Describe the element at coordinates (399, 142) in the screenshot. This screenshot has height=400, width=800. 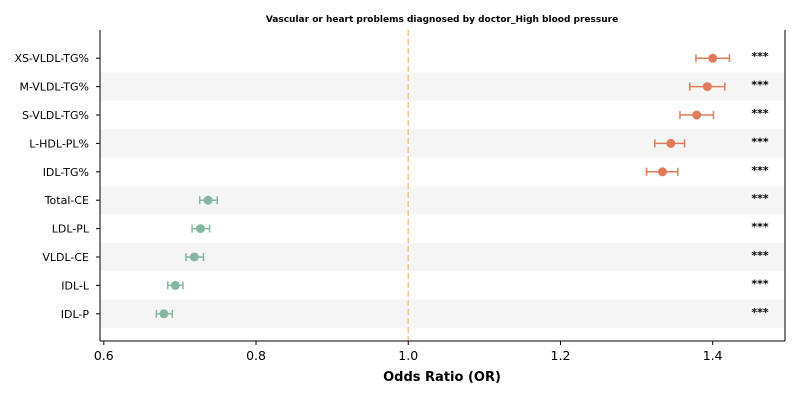
I see `forest-row: L-HDL-PL% ***` at that location.